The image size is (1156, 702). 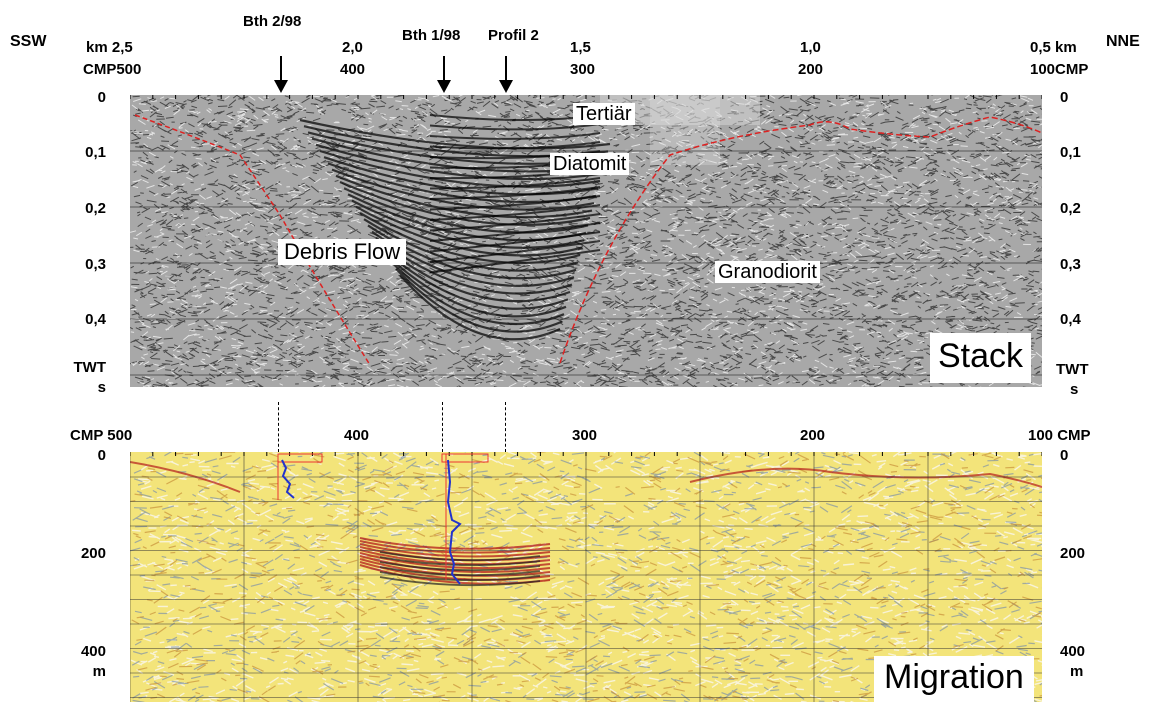 I want to click on cmp-tick-1: 400, so click(x=353, y=69).